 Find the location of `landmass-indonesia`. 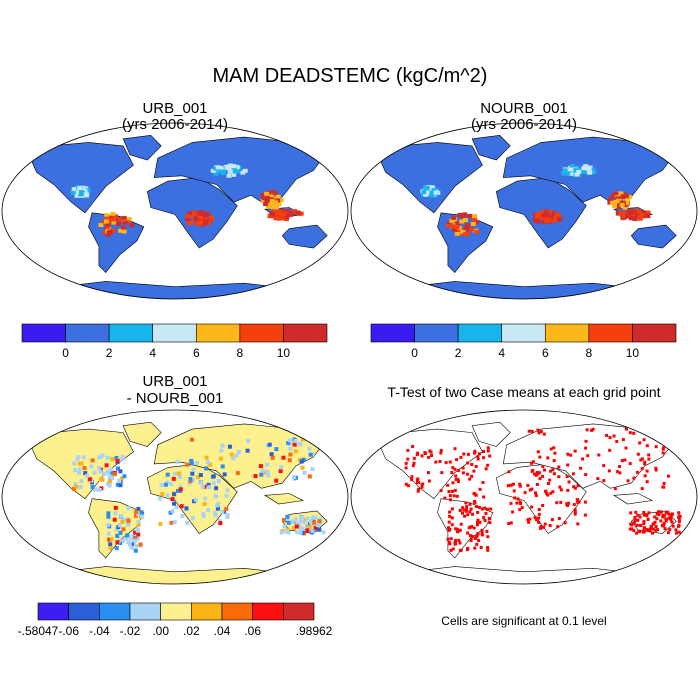

landmass-indonesia is located at coordinates (633, 499).